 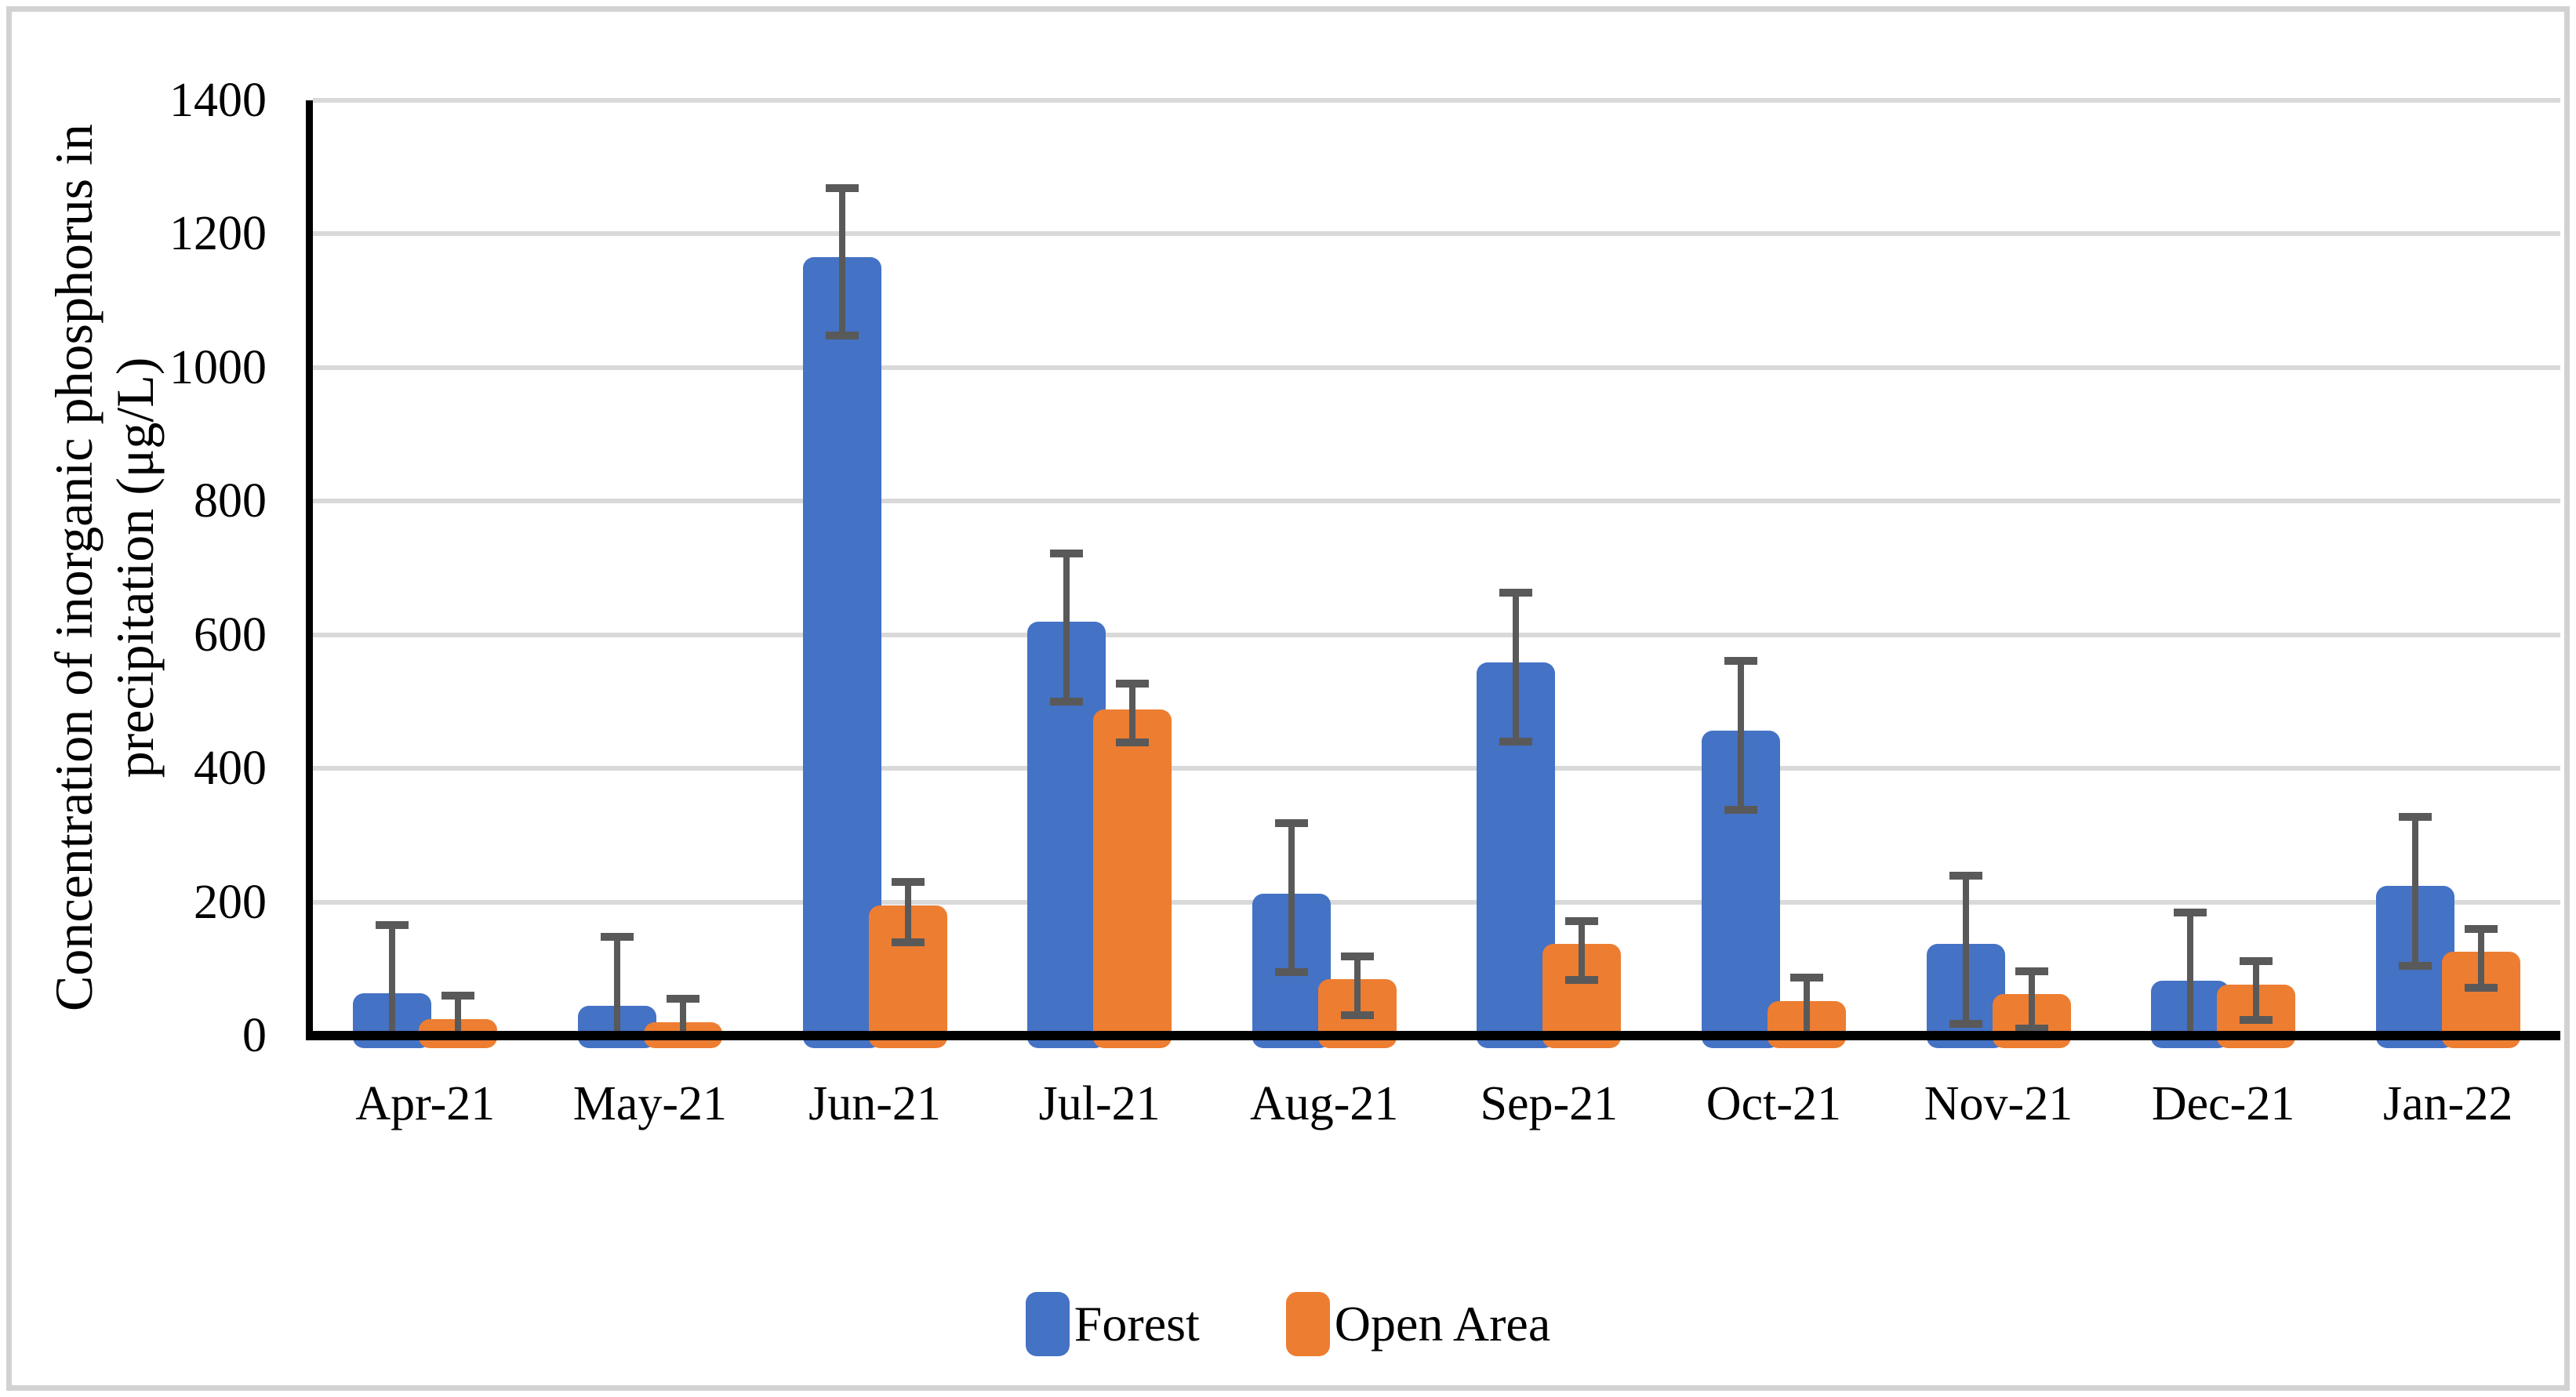 I want to click on error-bar-forest-jun-21-cap-bottom, so click(x=842, y=335).